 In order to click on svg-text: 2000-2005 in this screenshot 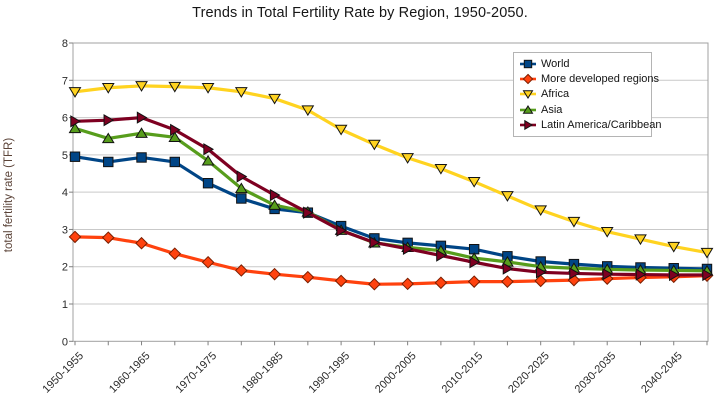, I will do `click(396, 373)`.